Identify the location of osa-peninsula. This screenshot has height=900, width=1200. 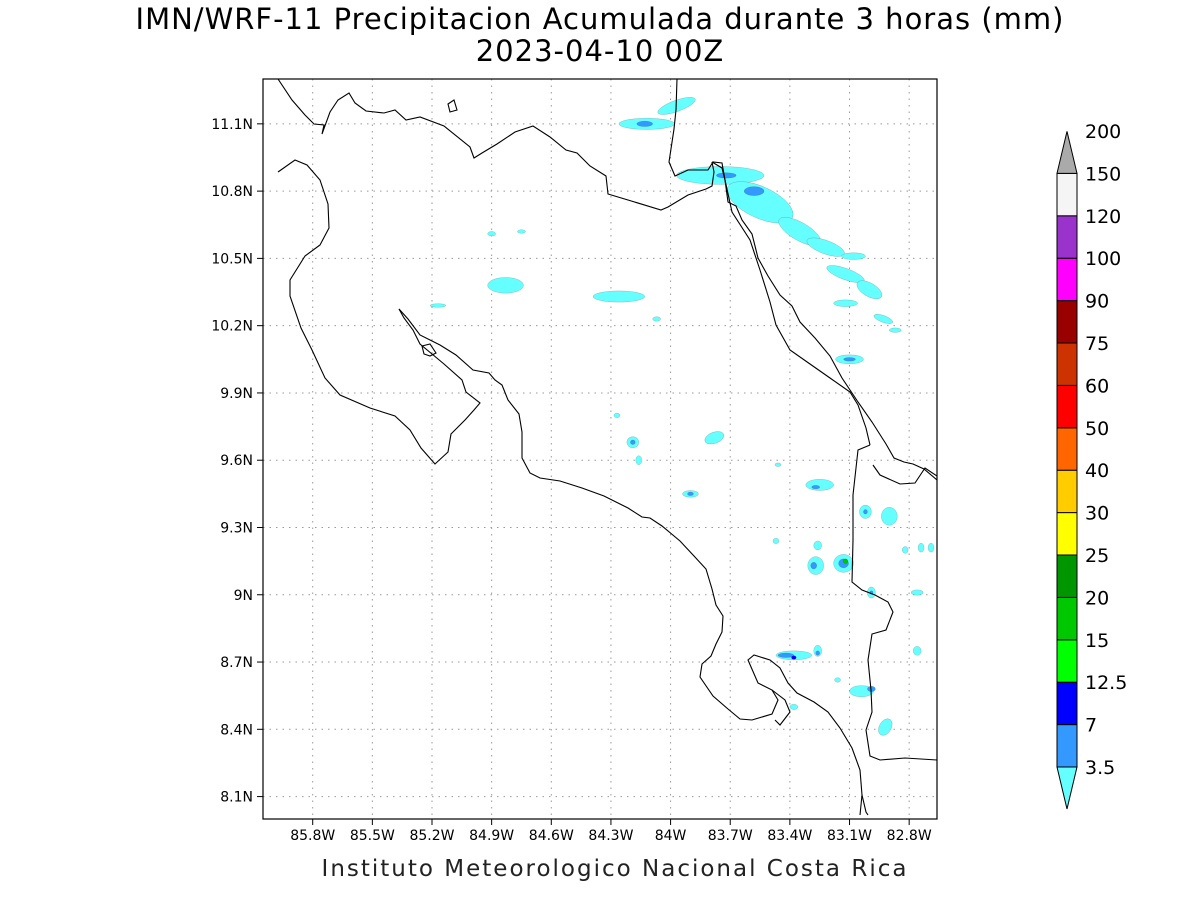
(781, 707).